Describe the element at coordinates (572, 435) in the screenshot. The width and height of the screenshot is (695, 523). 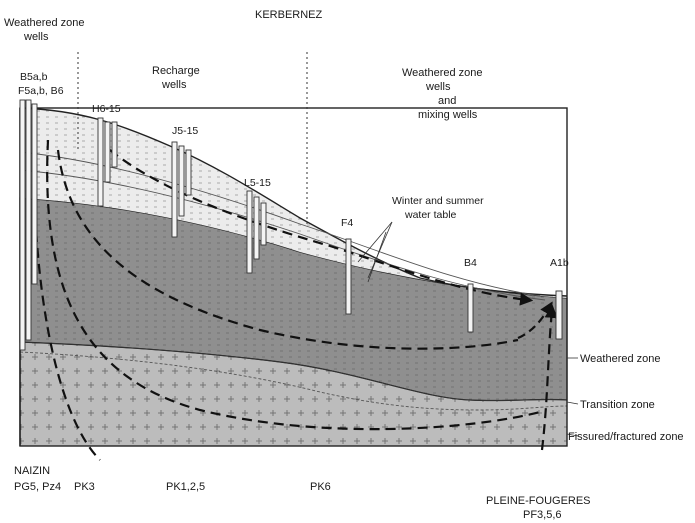
I see `leader-fissured` at that location.